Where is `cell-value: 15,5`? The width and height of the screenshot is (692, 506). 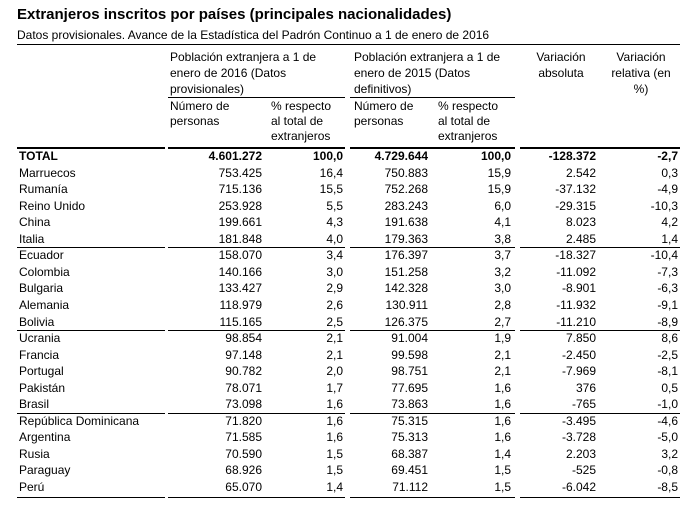
cell-value: 15,5 is located at coordinates (331, 189).